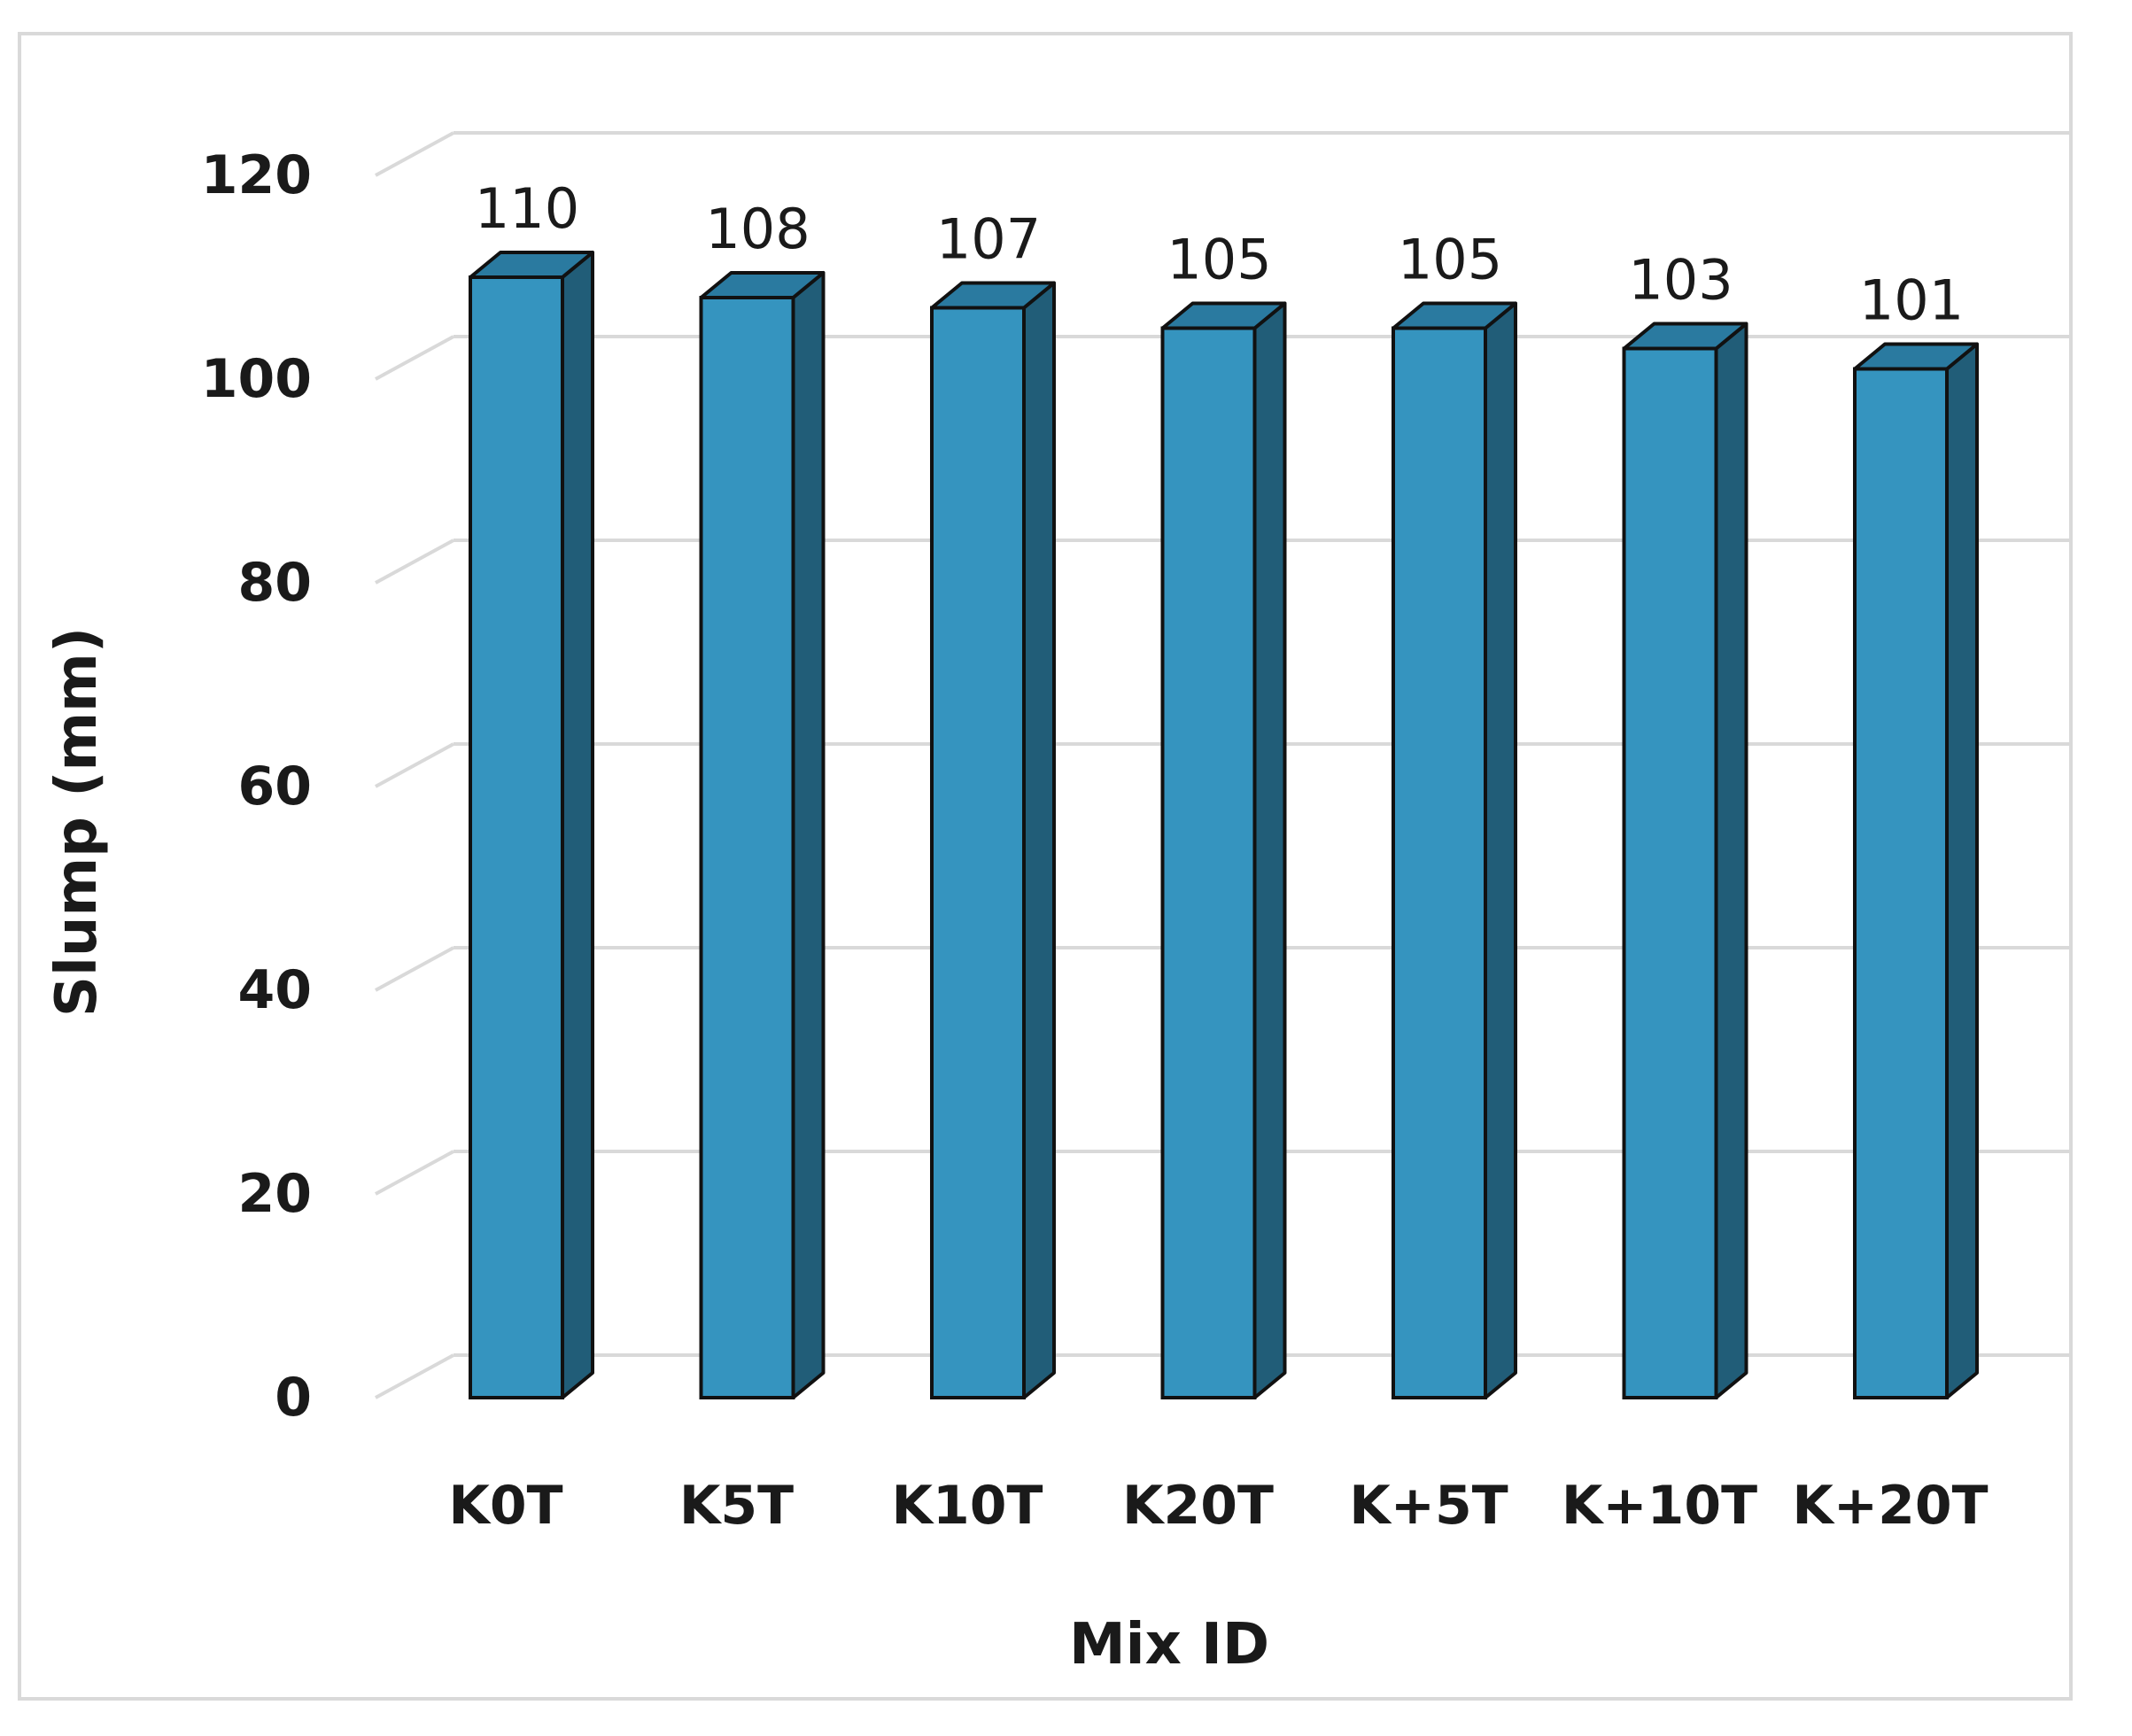 This screenshot has height=1736, width=2132. Describe the element at coordinates (757, 229) in the screenshot. I see `data-label-K5T: 108` at that location.